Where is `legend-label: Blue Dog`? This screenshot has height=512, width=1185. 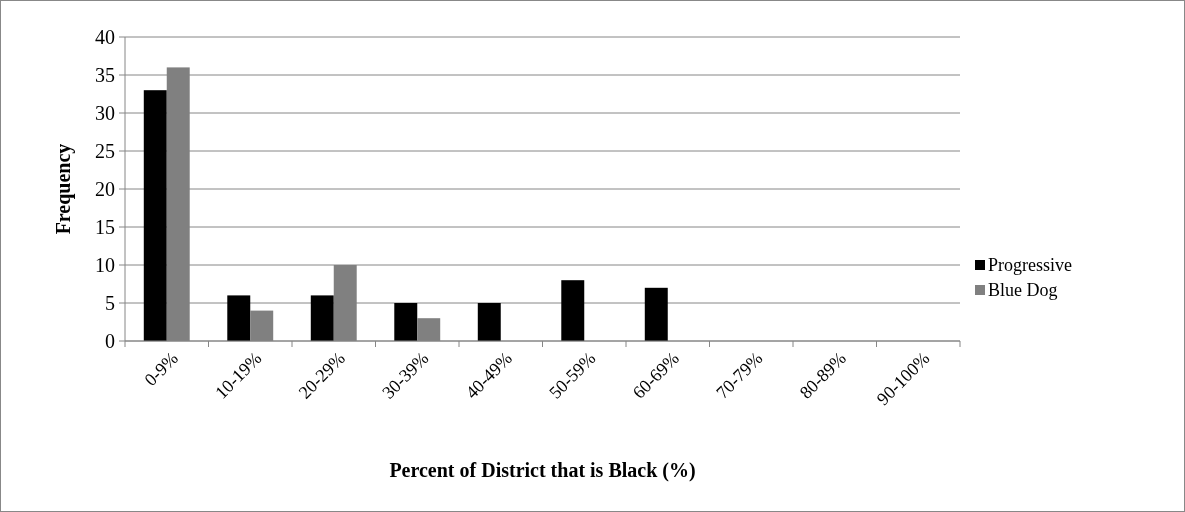
legend-label: Blue Dog is located at coordinates (1023, 290).